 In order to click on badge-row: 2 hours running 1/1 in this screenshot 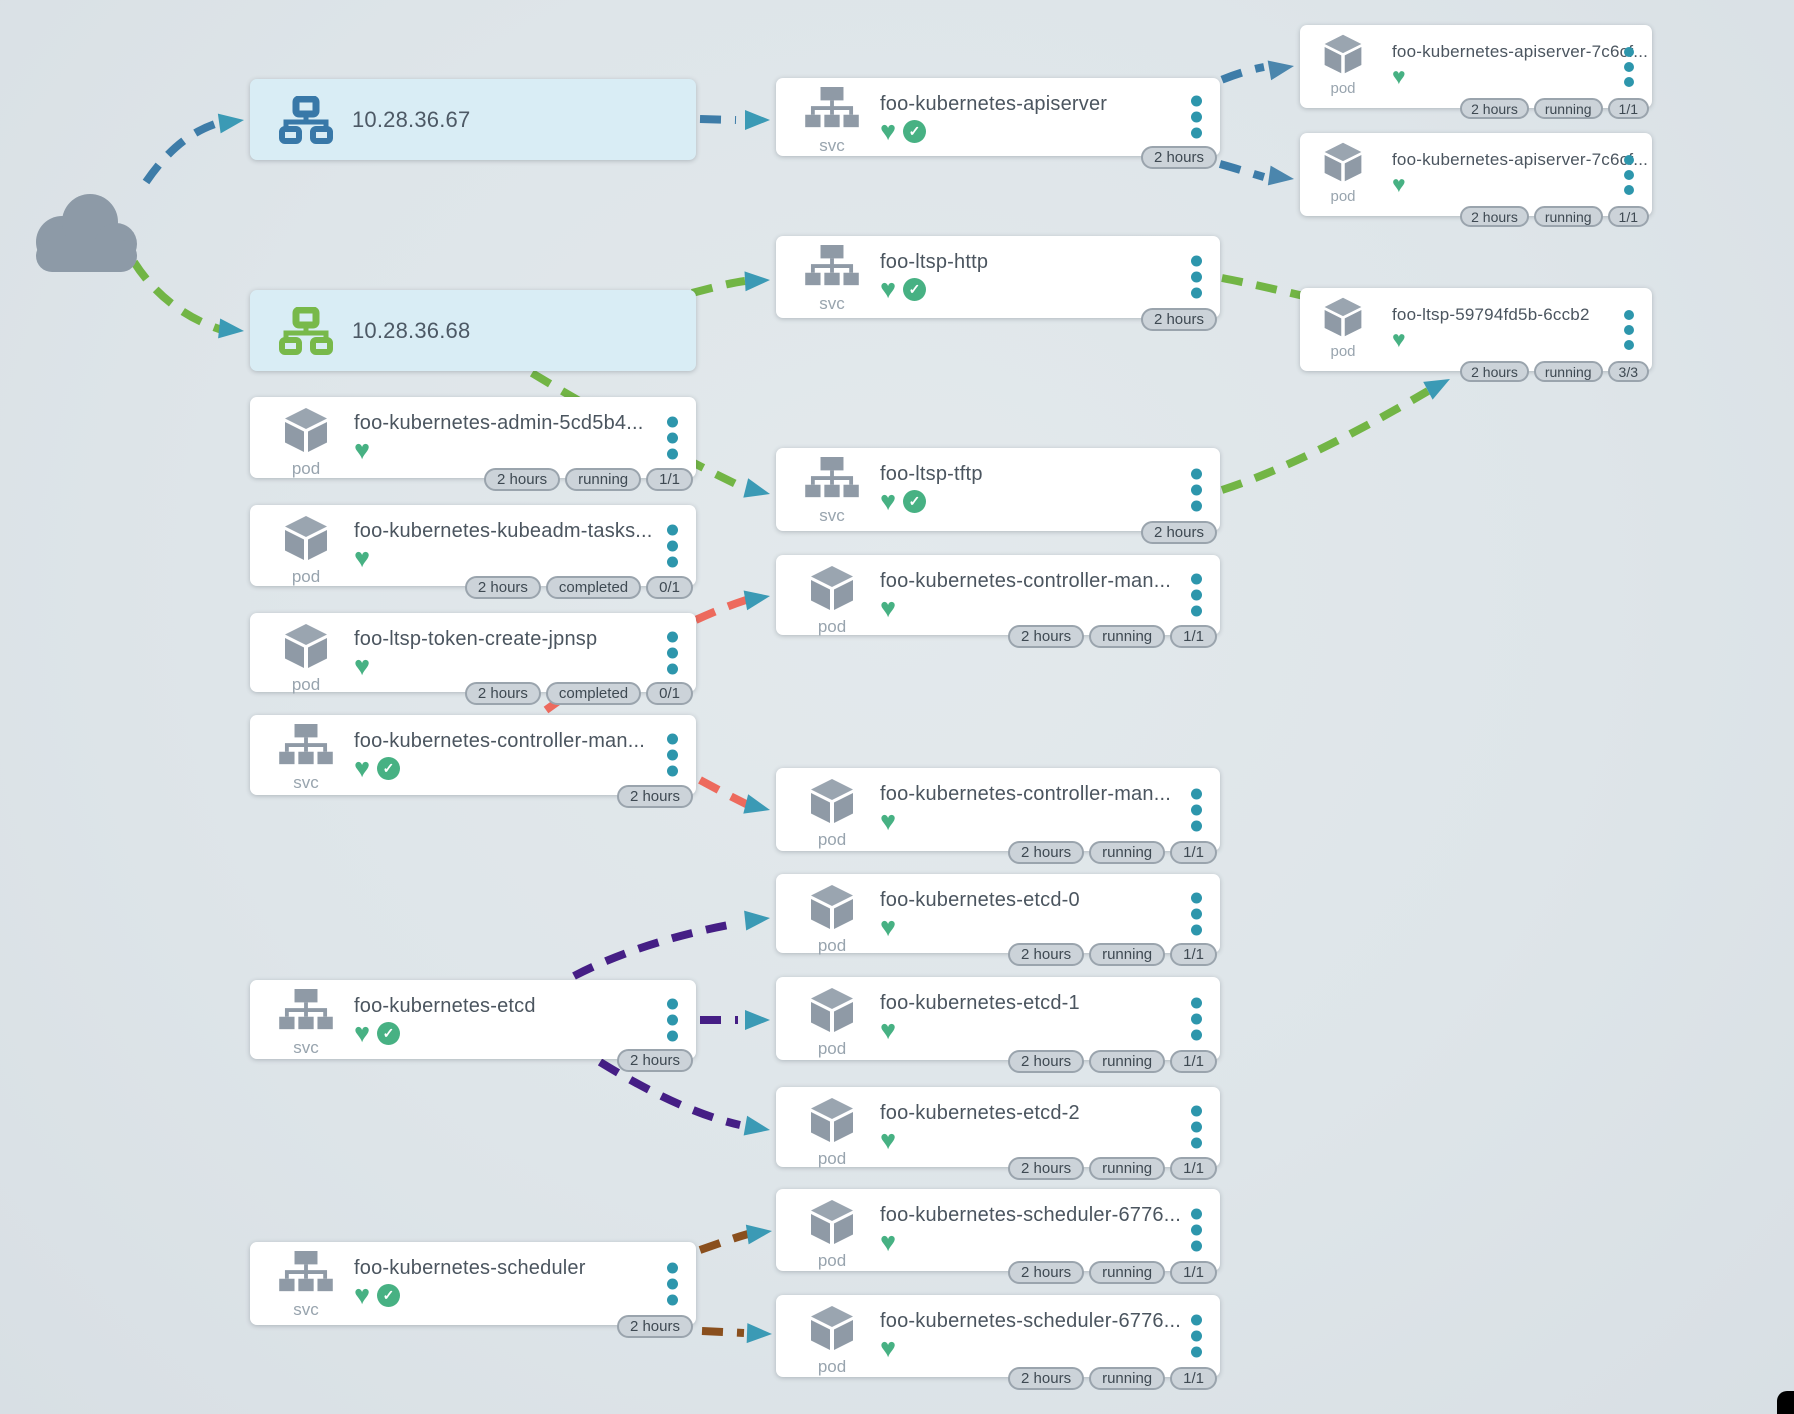, I will do `click(1112, 852)`.